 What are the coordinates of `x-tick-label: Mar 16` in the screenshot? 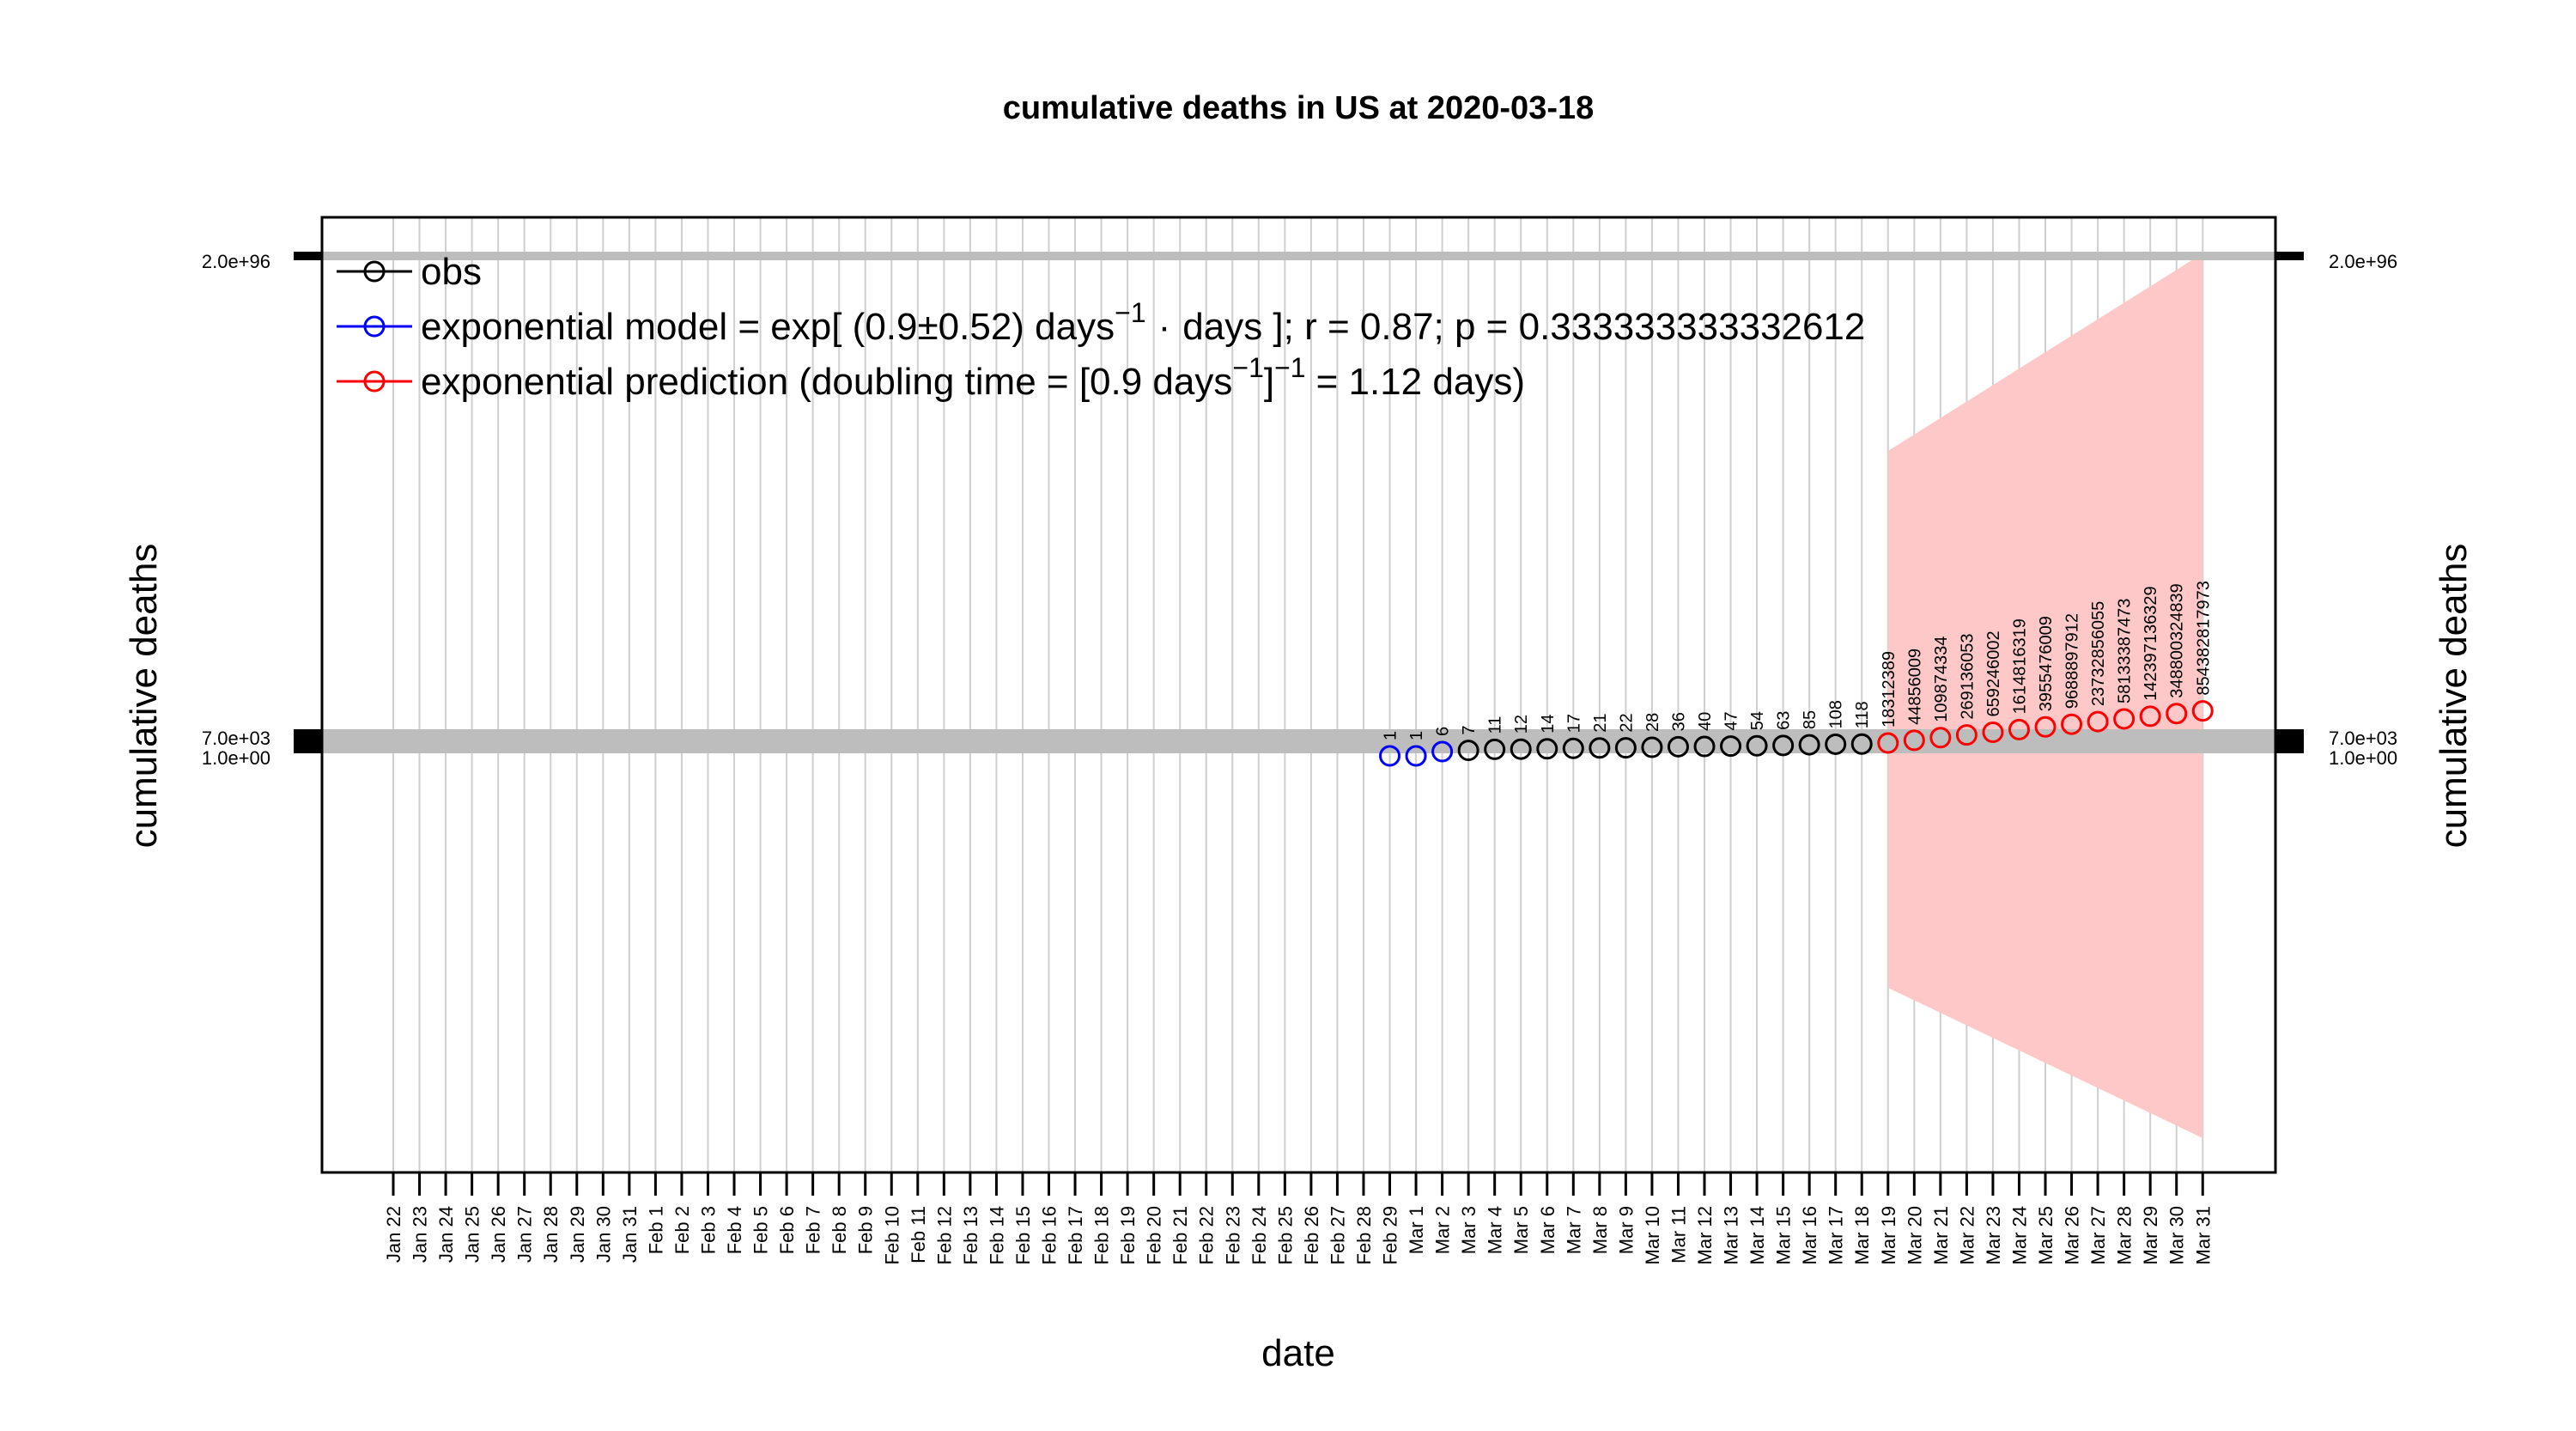 It's located at (1809, 1235).